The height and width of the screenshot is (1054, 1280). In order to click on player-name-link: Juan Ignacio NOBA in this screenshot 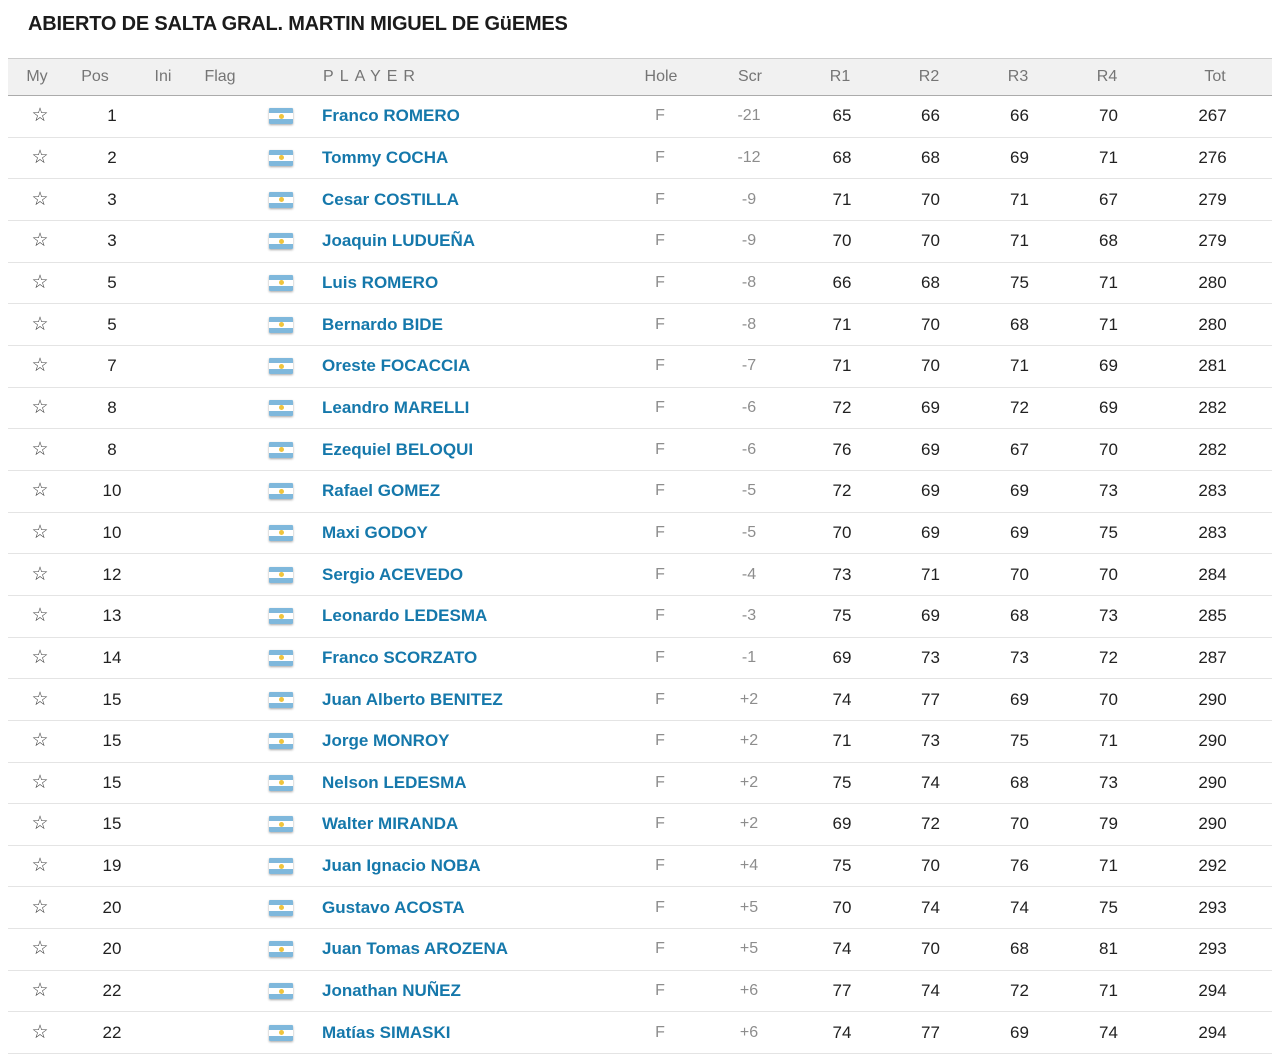, I will do `click(401, 866)`.